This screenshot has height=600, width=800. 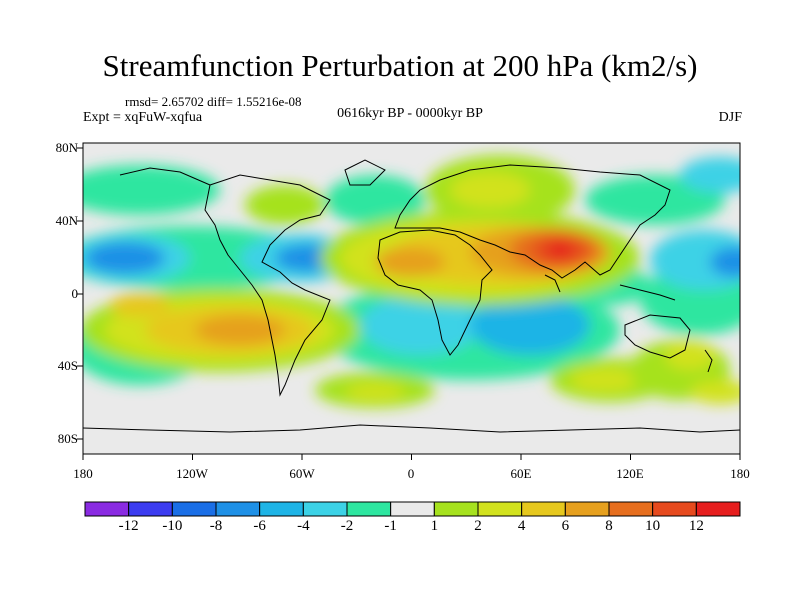 I want to click on lon-label: 60E, so click(x=521, y=473).